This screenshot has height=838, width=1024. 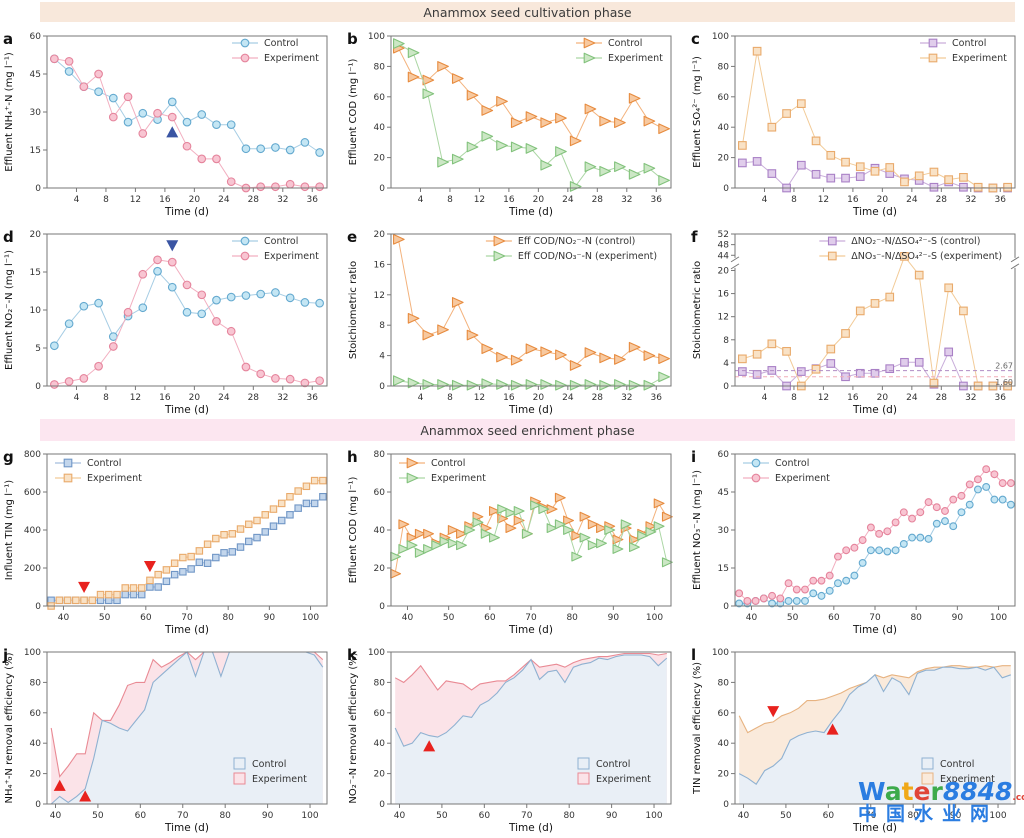 What do you see at coordinates (693, 655) in the screenshot?
I see `svg-text: l` at bounding box center [693, 655].